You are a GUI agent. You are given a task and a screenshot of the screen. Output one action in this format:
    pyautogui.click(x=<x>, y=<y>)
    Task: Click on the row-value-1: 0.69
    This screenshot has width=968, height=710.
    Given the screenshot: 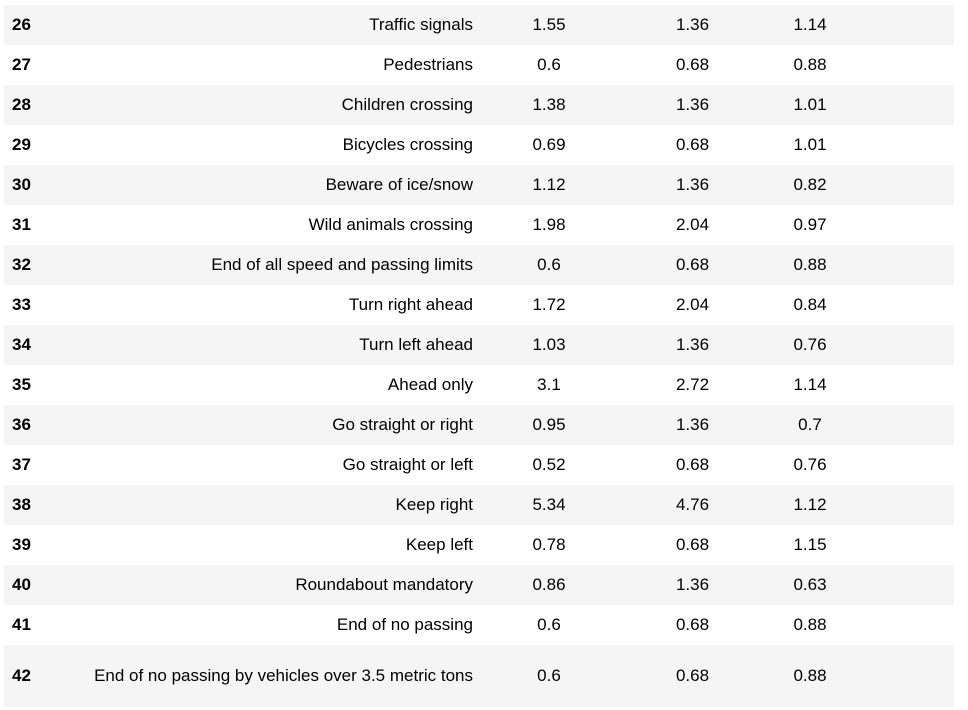 What is the action you would take?
    pyautogui.click(x=549, y=144)
    